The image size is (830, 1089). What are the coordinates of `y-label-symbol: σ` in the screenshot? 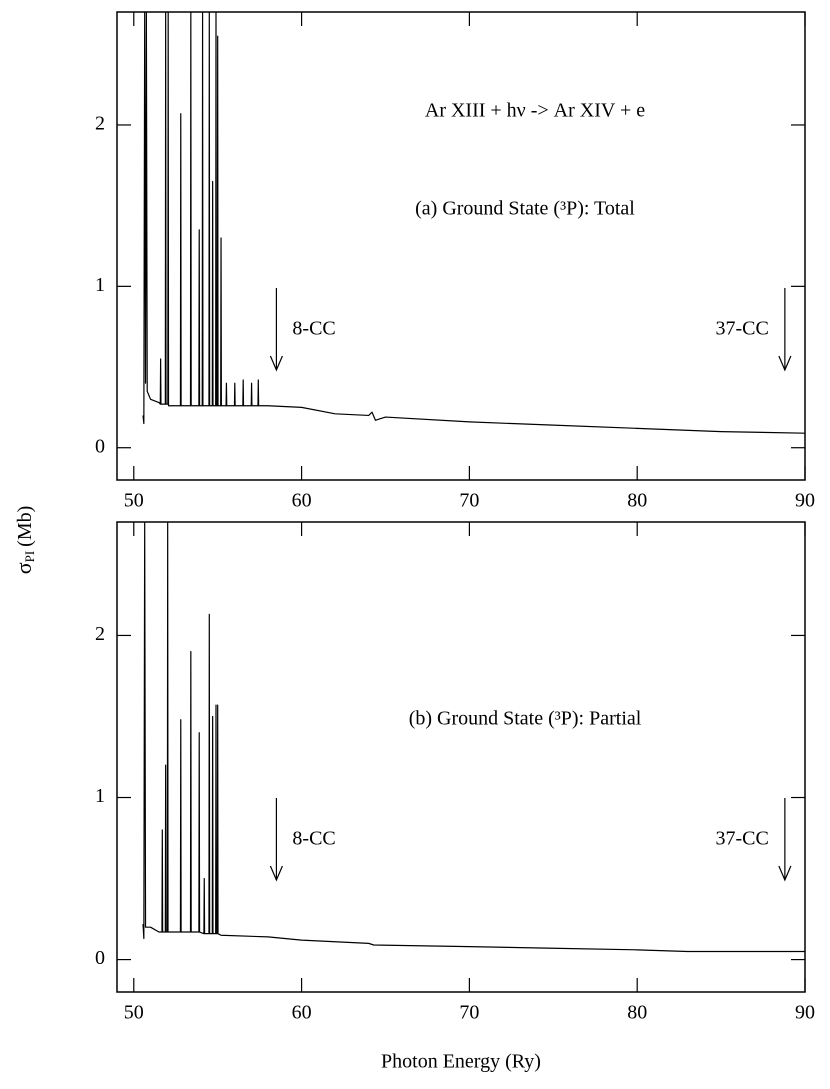 It's located at (23, 568).